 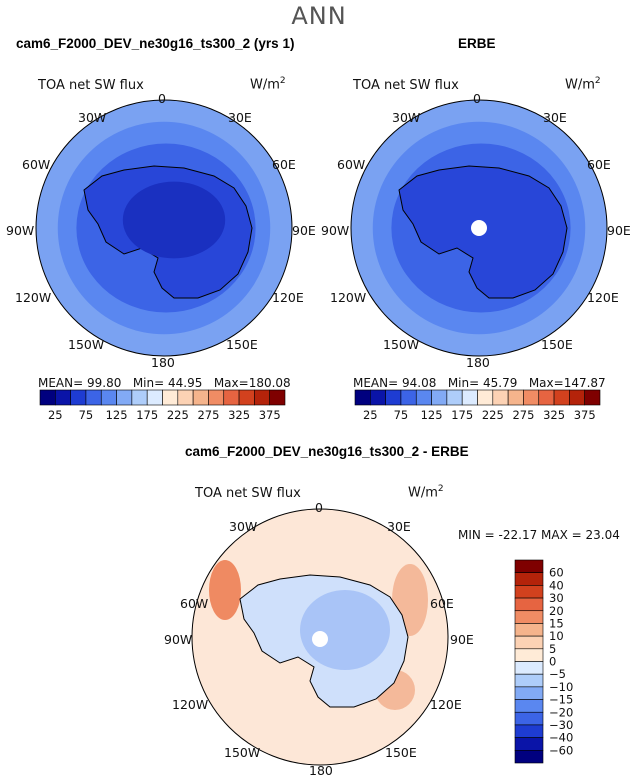 I want to click on map-diff-anomaly-60w, so click(x=225, y=590).